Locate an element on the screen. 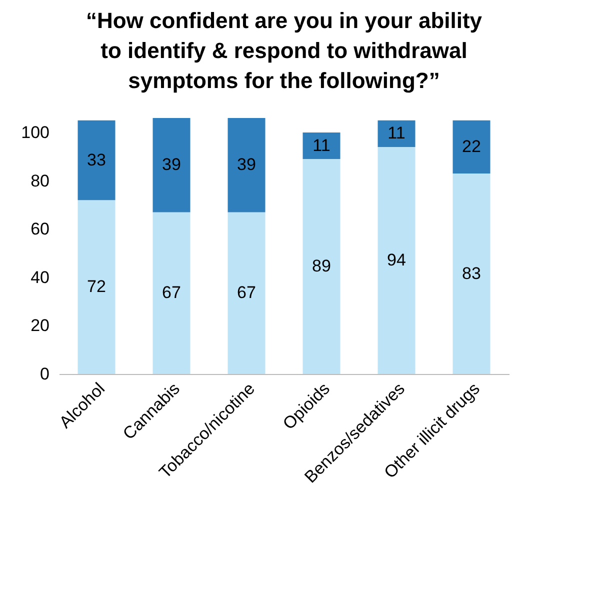 The image size is (597, 591). data-label: 72 is located at coordinates (96, 286).